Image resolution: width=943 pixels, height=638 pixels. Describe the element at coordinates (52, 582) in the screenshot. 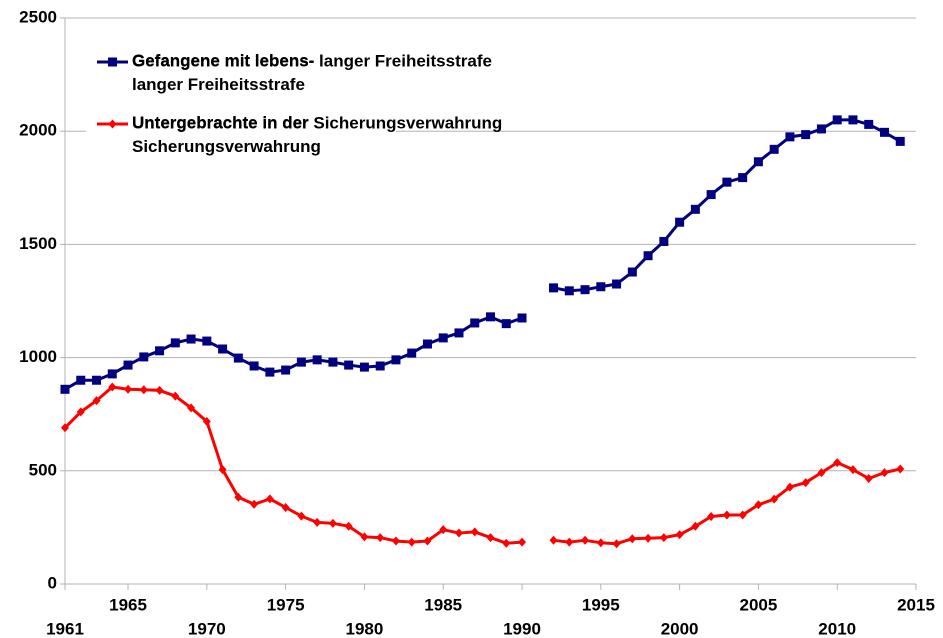

I see `y-tick-label: 0` at that location.